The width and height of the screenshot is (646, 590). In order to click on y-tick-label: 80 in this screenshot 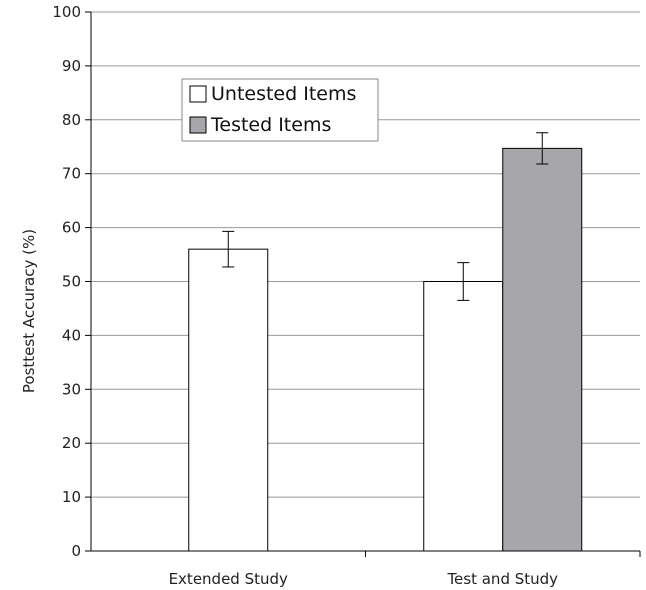, I will do `click(71, 120)`.